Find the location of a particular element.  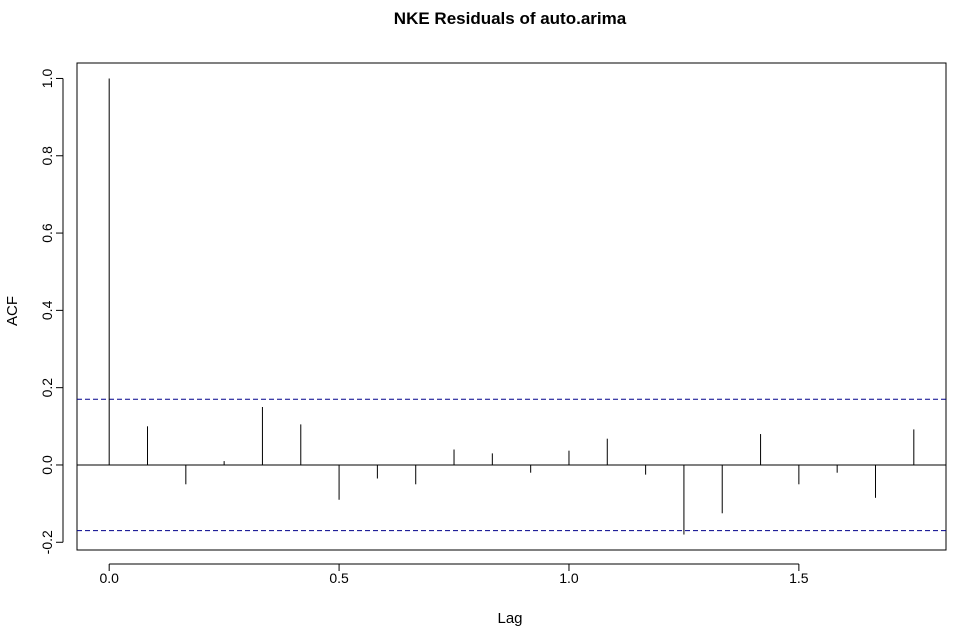

x-tick-label: 1.5 is located at coordinates (799, 578).